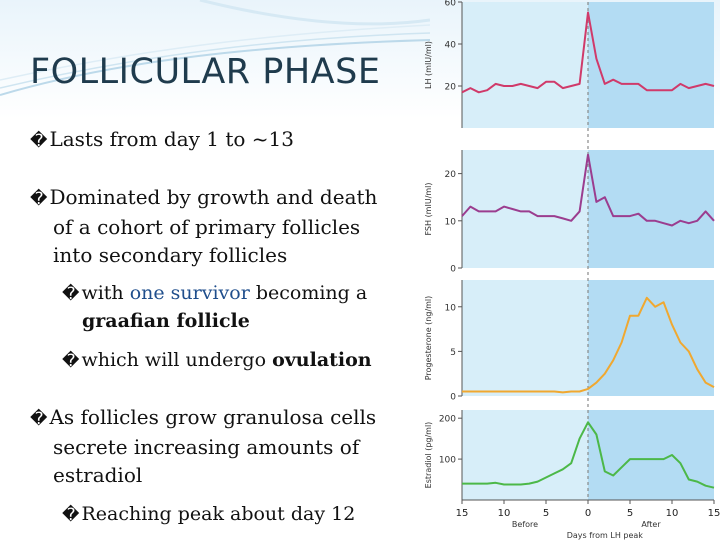  Describe the element at coordinates (447, 420) in the screenshot. I see `y-tick-label-3-200: 200` at that location.